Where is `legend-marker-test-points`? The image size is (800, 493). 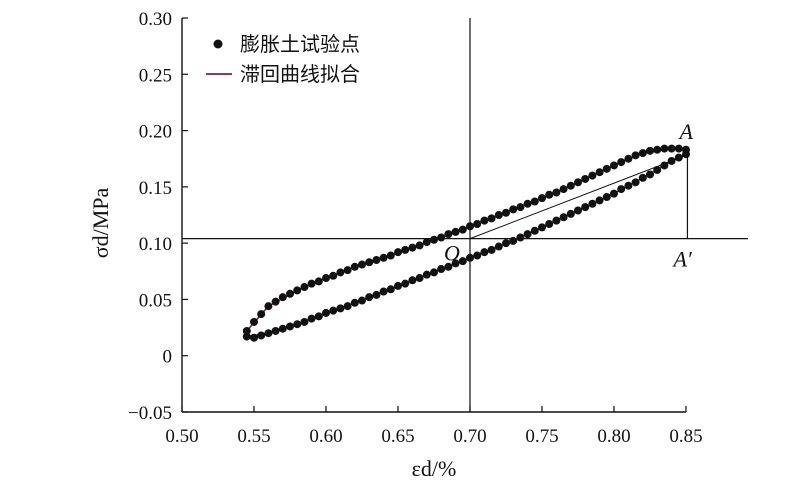
legend-marker-test-points is located at coordinates (218, 44).